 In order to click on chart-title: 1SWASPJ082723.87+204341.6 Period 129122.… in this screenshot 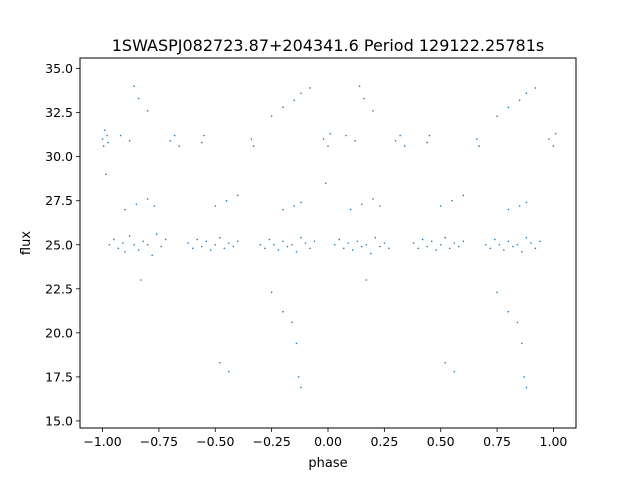, I will do `click(328, 45)`.